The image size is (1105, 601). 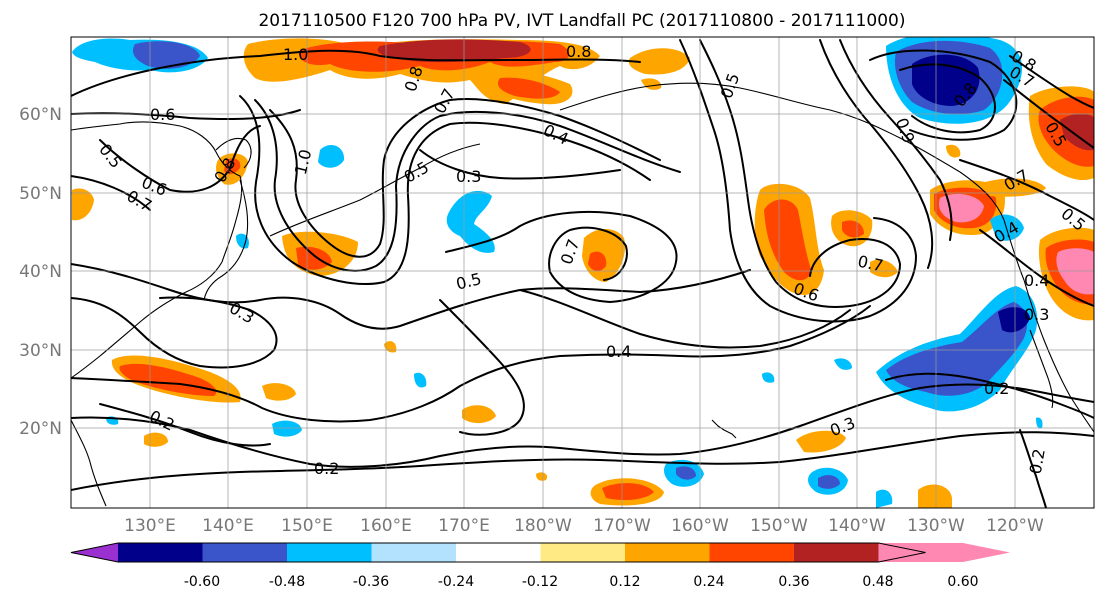 What do you see at coordinates (287, 582) in the screenshot?
I see `colorbar-tick-label: -0.48` at bounding box center [287, 582].